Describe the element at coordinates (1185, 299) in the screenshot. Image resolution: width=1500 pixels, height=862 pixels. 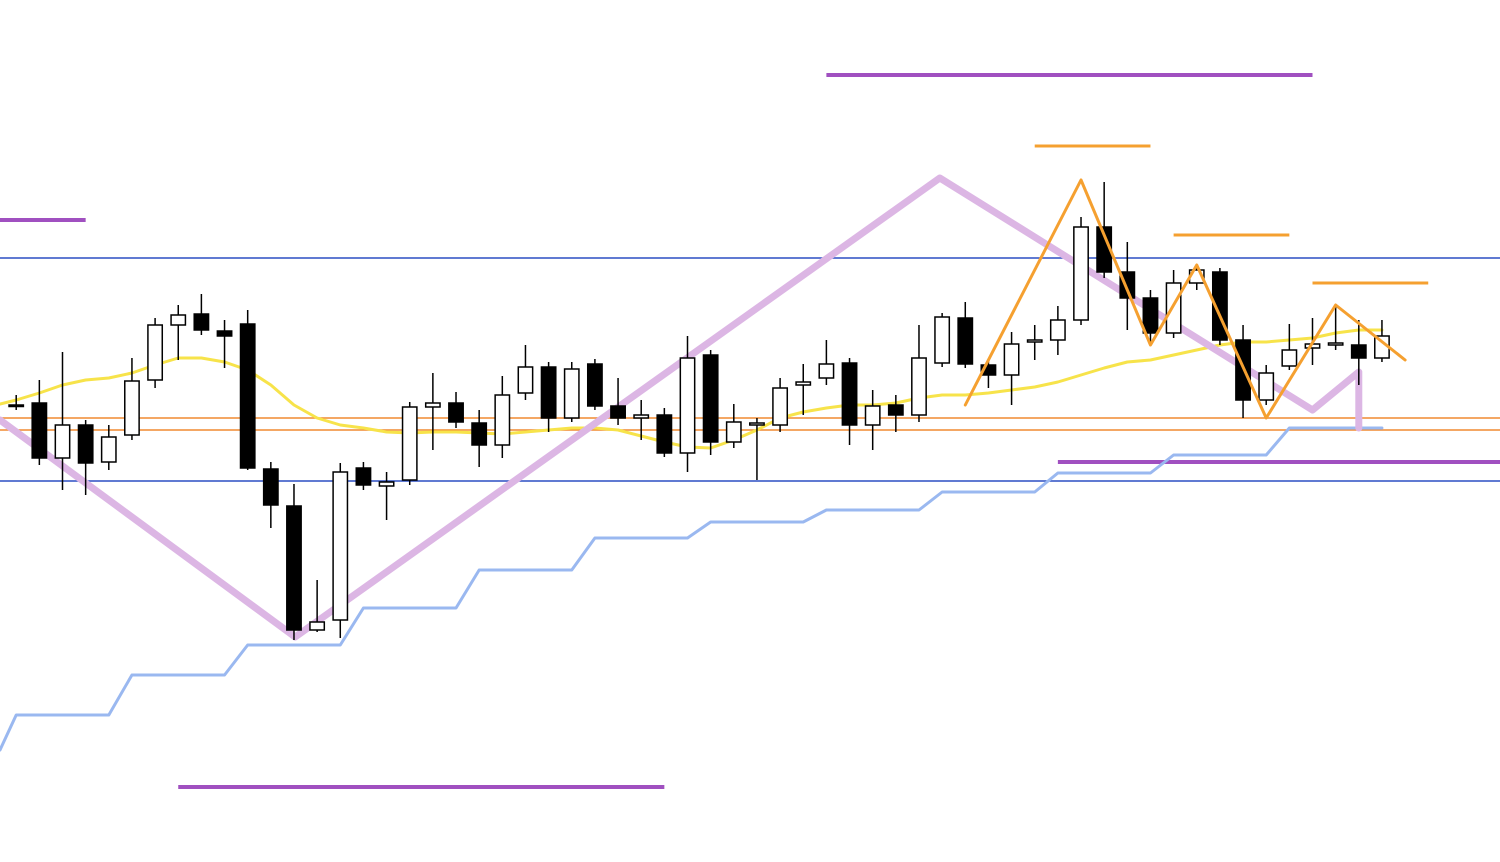
I see `overlay-line` at that location.